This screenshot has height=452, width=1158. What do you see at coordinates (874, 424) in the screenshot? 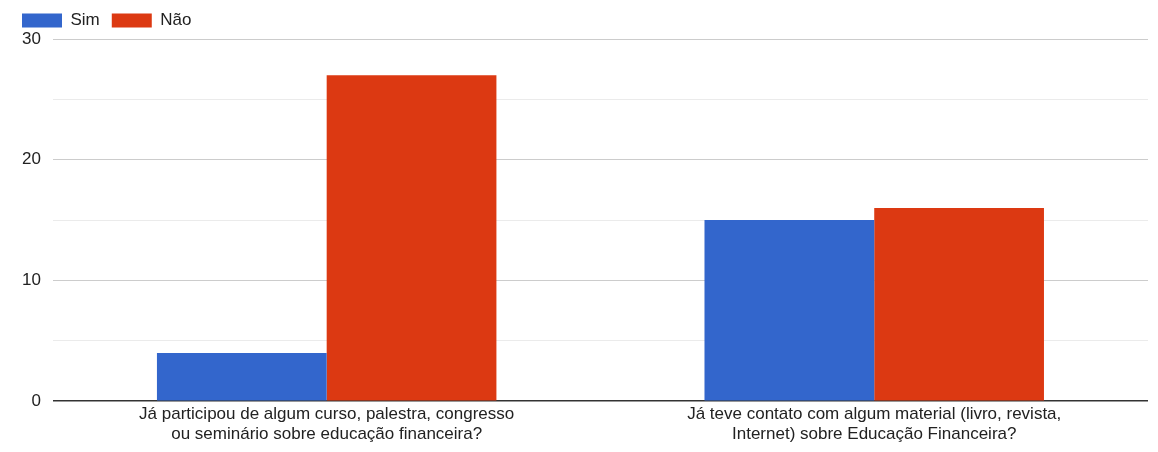
I see `x-tick-label: Já teve contato com algum material (livro, revista, Internet) sobre Educação Financeira?` at bounding box center [874, 424].